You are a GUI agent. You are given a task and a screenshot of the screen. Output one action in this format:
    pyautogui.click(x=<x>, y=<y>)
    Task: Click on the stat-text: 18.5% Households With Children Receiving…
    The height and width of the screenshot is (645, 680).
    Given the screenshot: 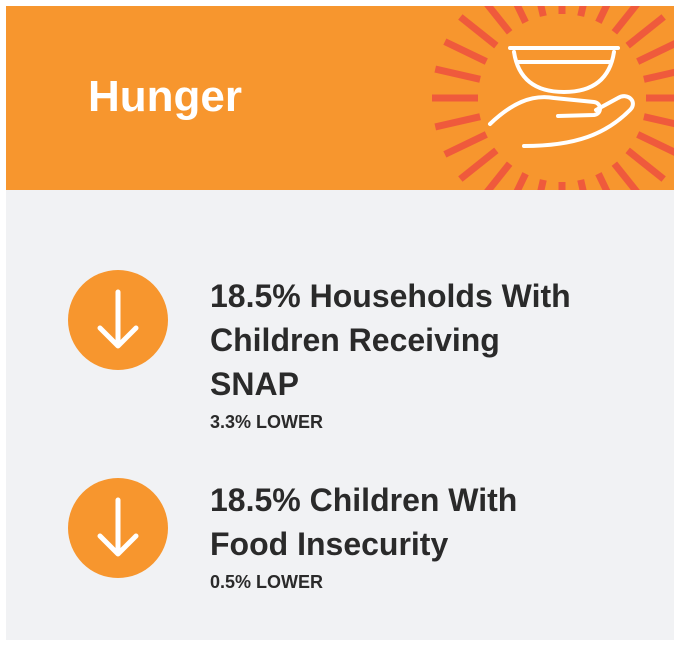 What is the action you would take?
    pyautogui.click(x=400, y=353)
    